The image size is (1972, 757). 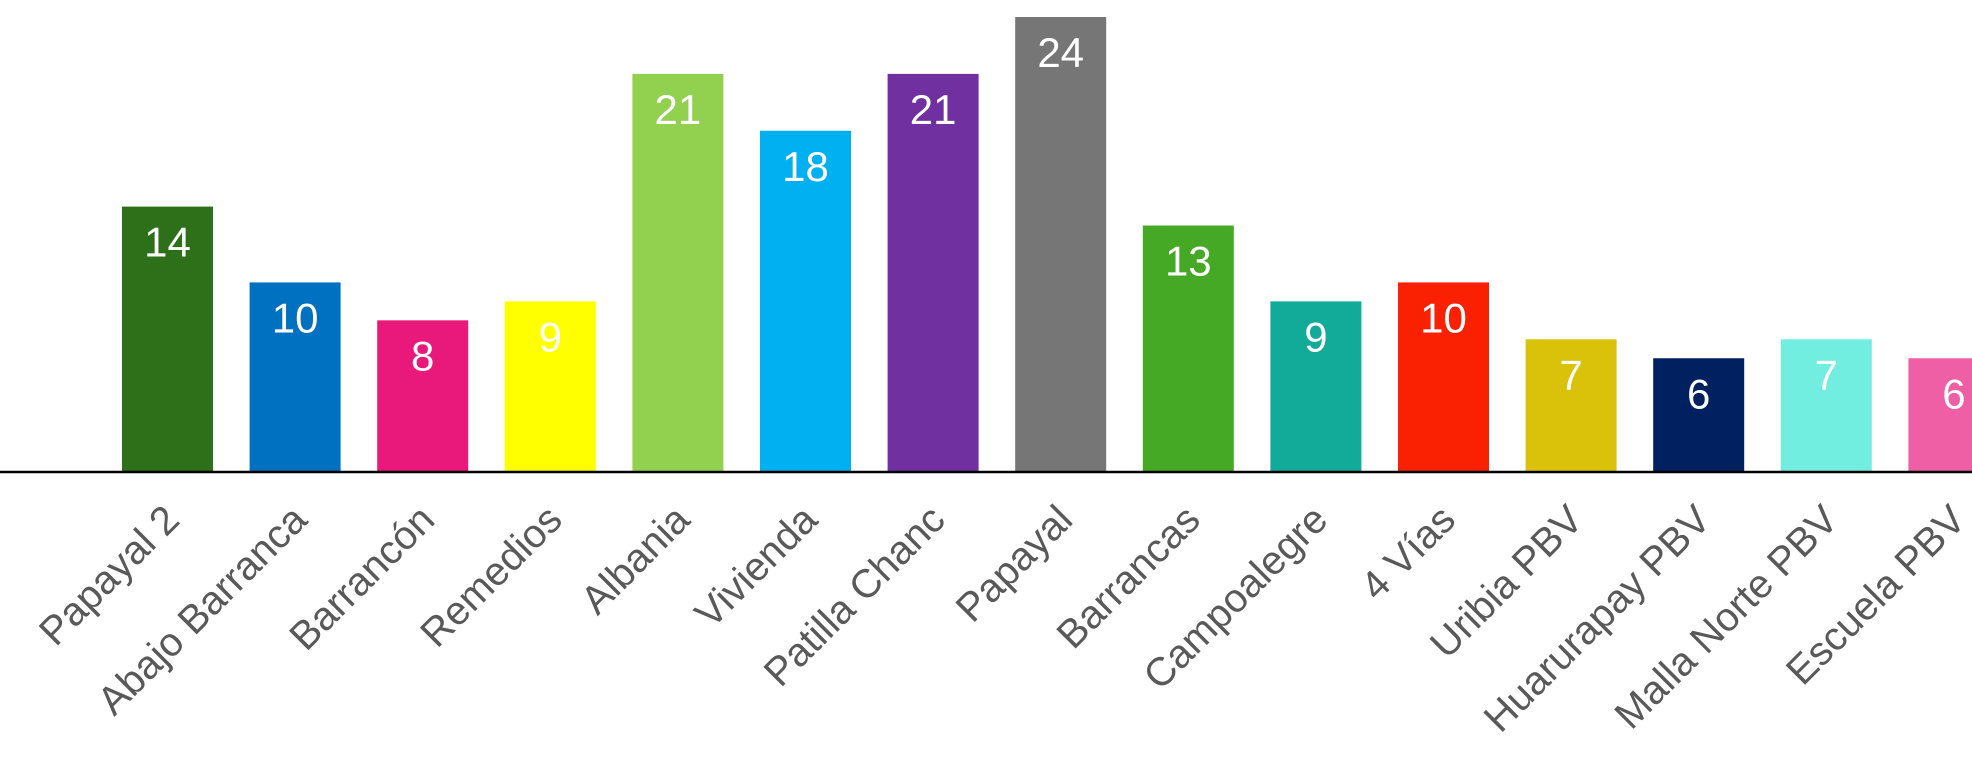 I want to click on x-tick-label: 4 Vías, so click(x=1408, y=552).